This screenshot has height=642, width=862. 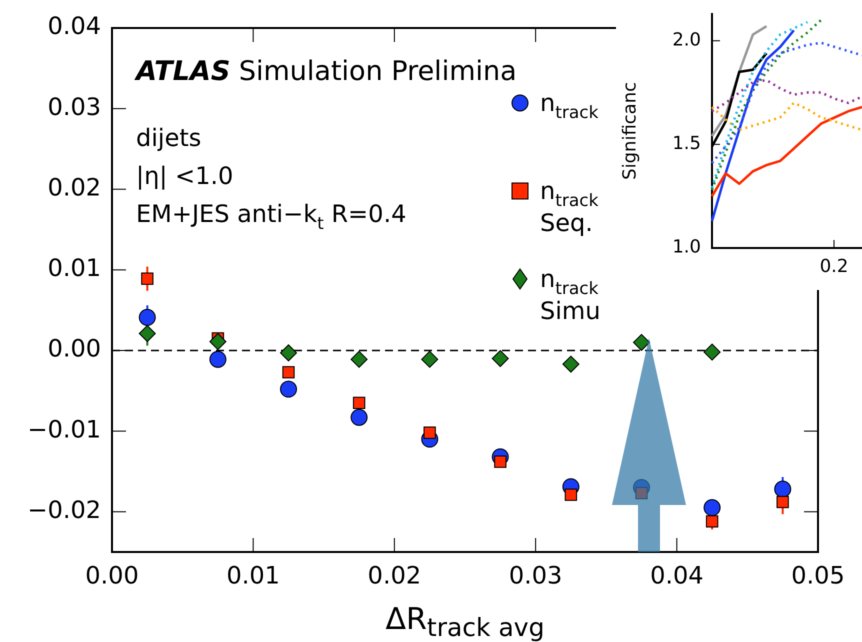 I want to click on y-tick-label: 1.0, so click(x=686, y=247).